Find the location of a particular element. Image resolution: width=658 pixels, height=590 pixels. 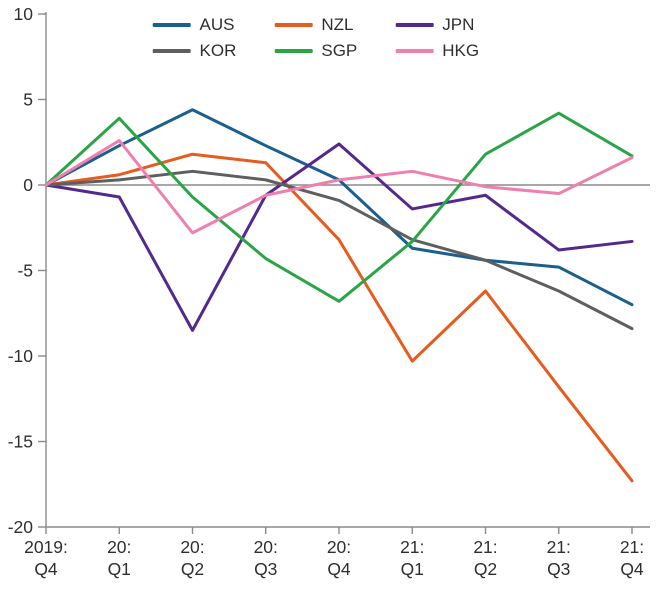

x-axis-label: 2019: is located at coordinates (46, 547).